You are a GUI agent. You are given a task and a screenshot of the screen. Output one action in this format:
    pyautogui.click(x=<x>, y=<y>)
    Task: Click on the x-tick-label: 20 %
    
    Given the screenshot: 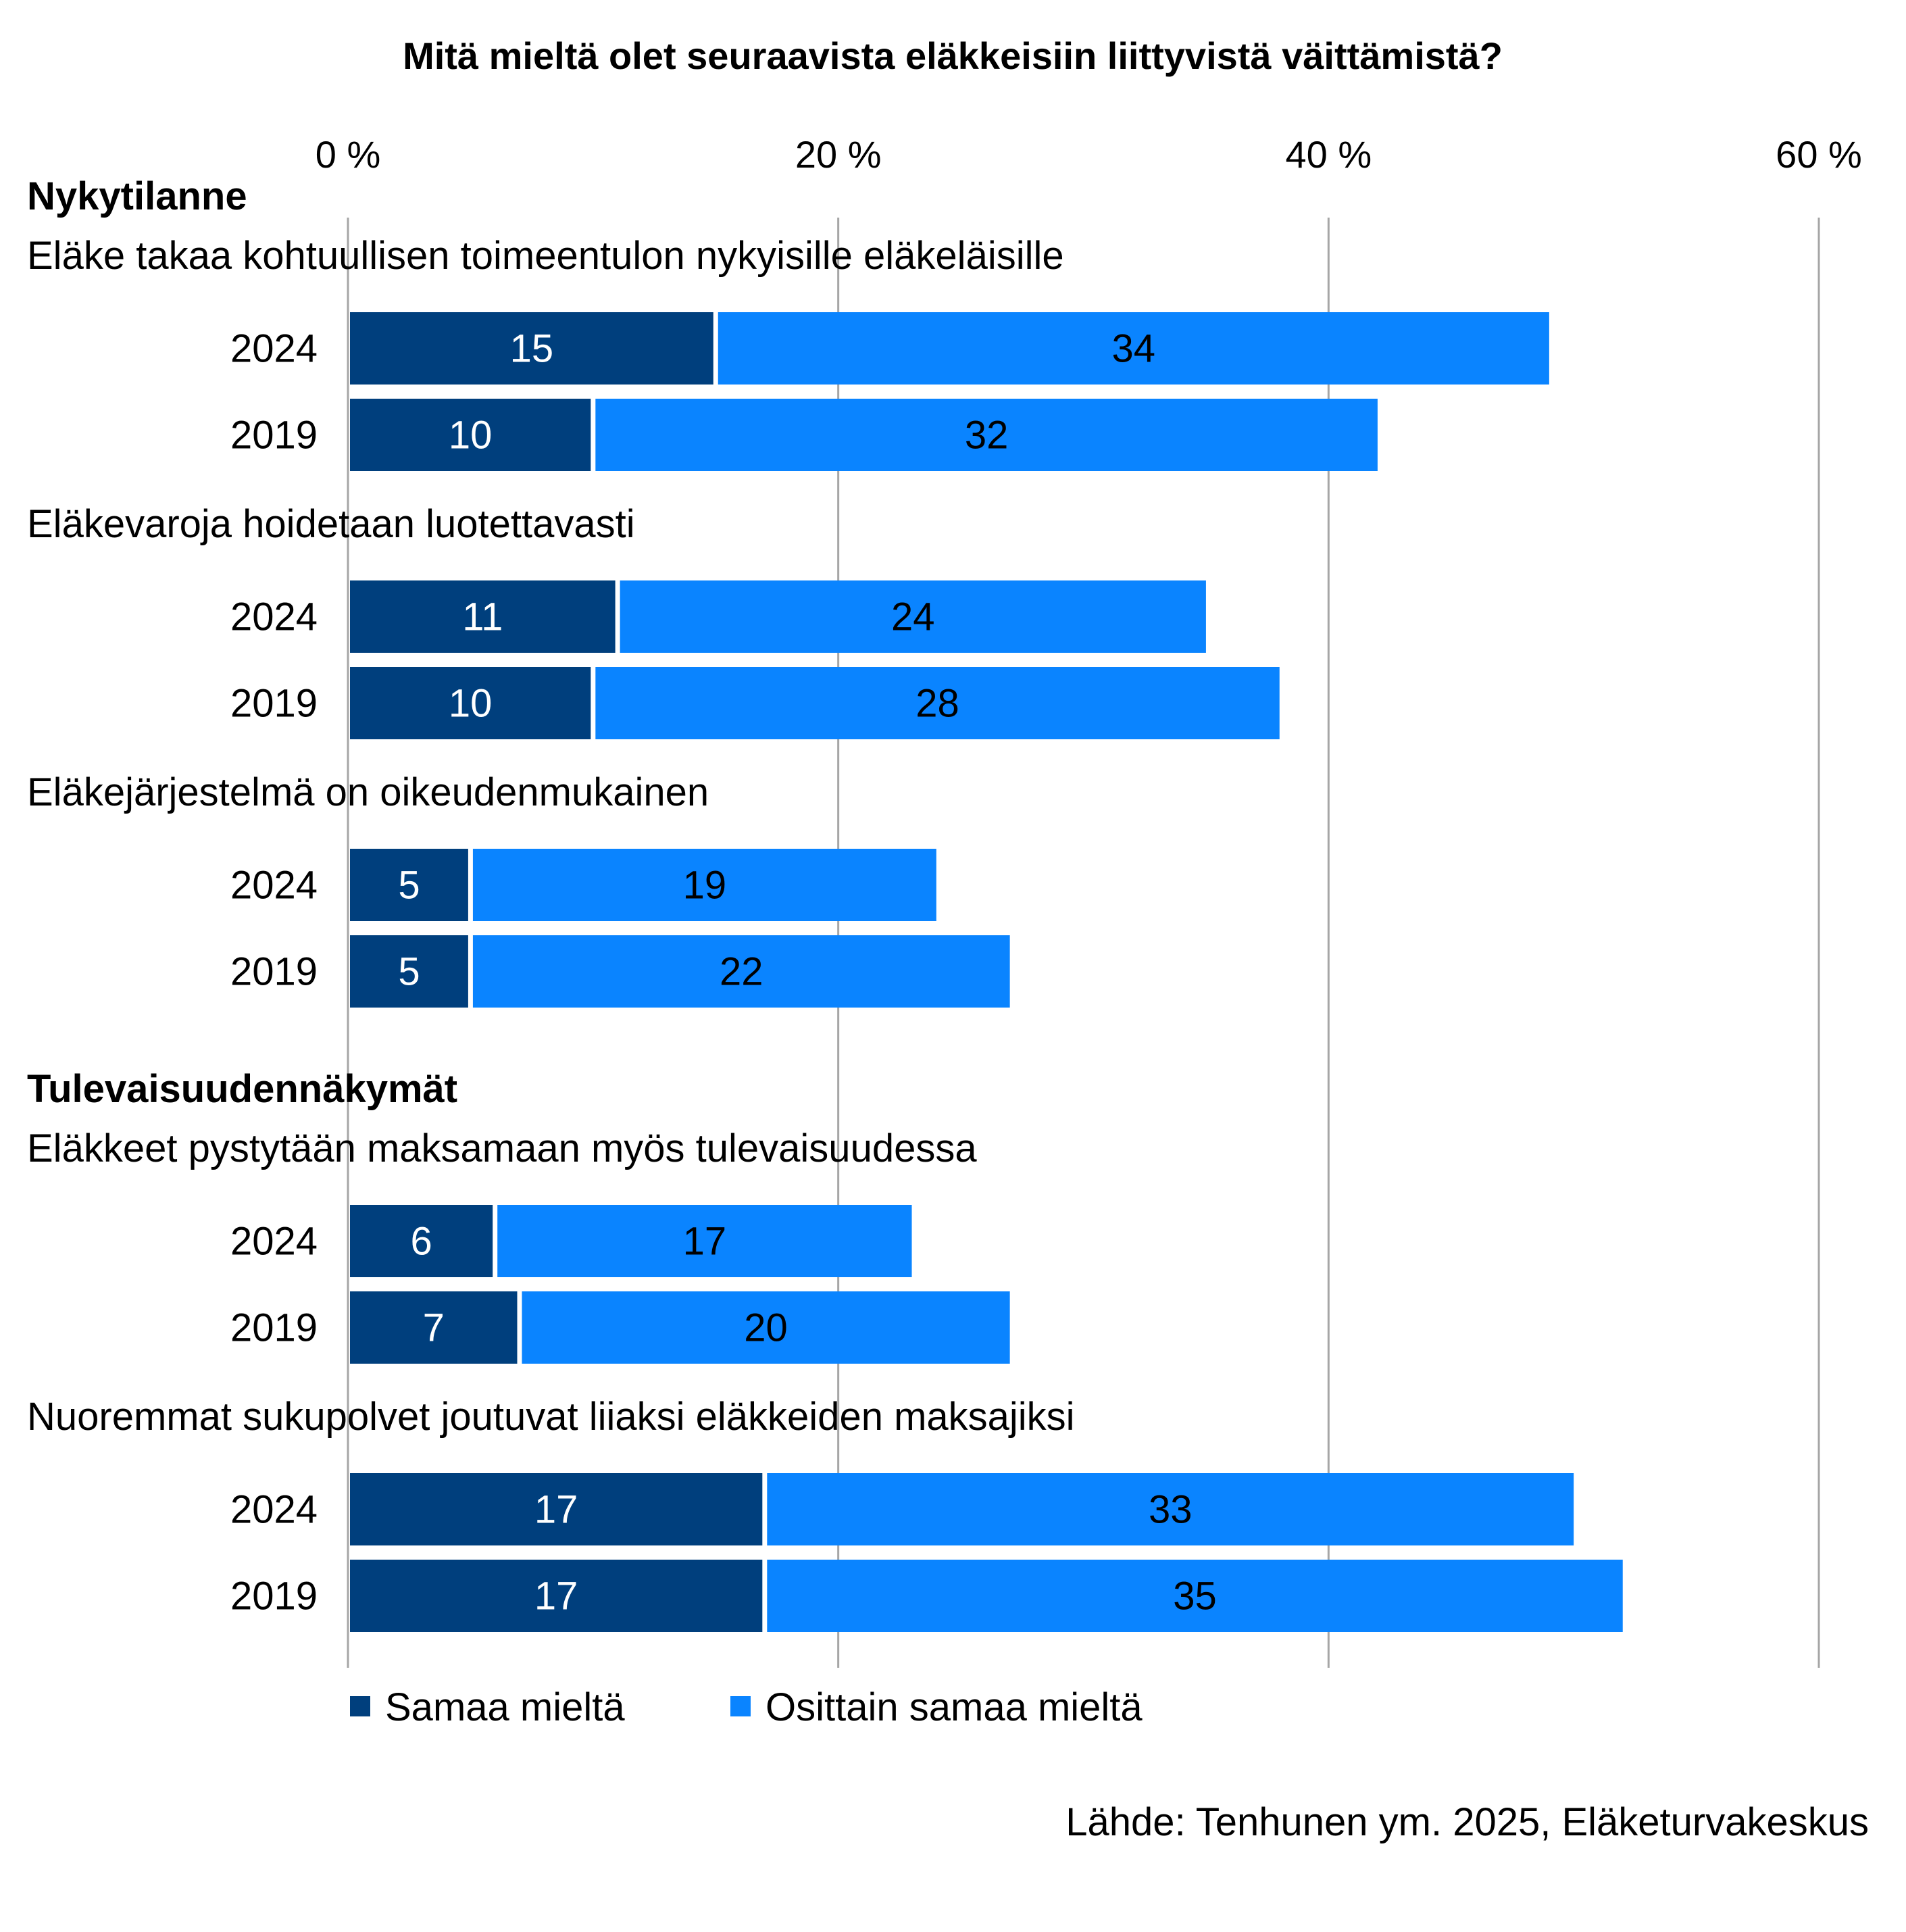 What is the action you would take?
    pyautogui.click(x=838, y=155)
    